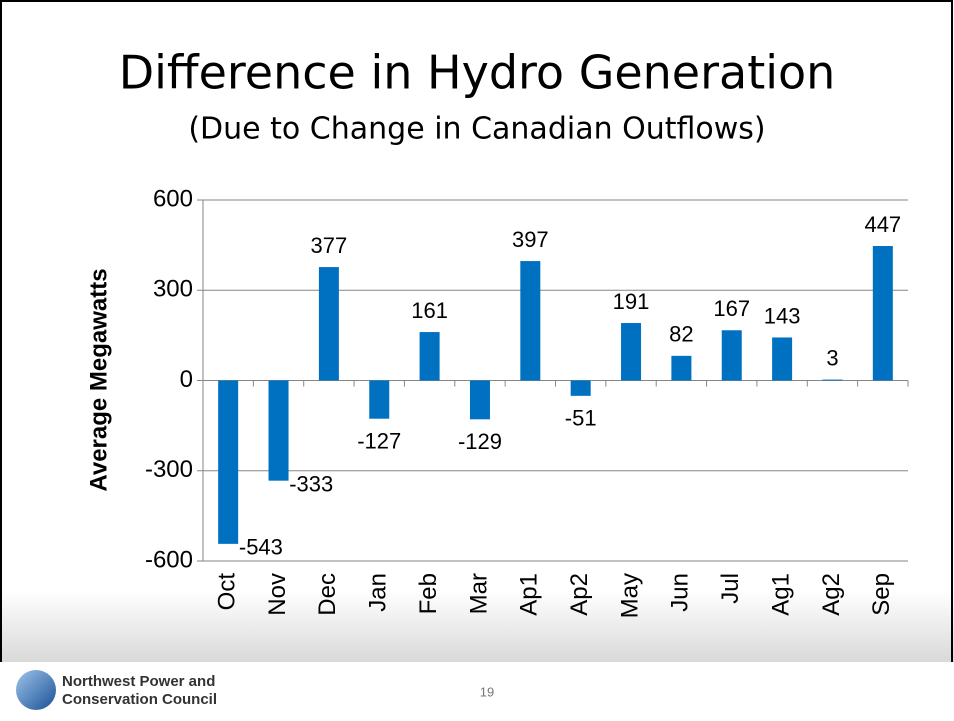  I want to click on x-tick-label: Jan, so click(378, 592).